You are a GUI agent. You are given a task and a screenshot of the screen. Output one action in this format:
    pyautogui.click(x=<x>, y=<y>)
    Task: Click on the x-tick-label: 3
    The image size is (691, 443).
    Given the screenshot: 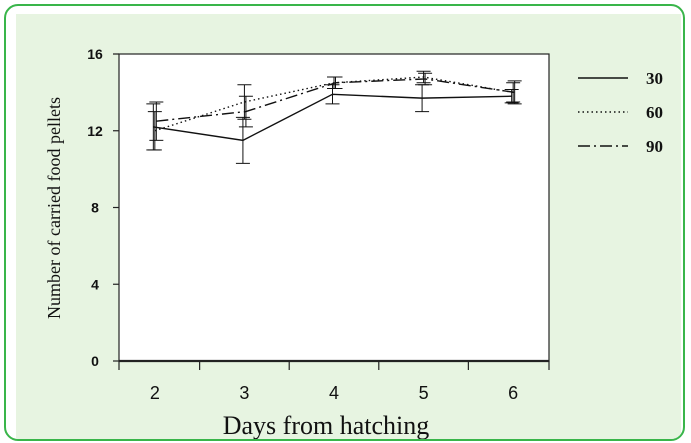 What is the action you would take?
    pyautogui.click(x=244, y=393)
    